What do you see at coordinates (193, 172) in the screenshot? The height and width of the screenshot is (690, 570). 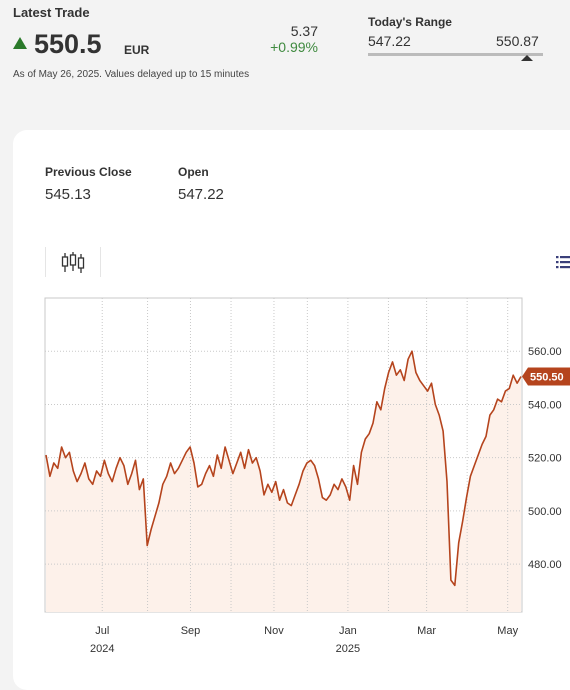 I see `open-label: Open` at bounding box center [193, 172].